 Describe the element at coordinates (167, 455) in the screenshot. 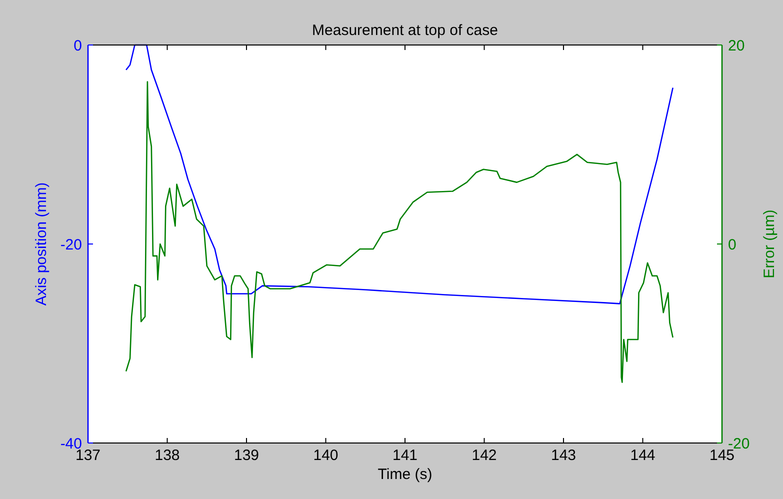

I see `x-tick-label: 138` at that location.